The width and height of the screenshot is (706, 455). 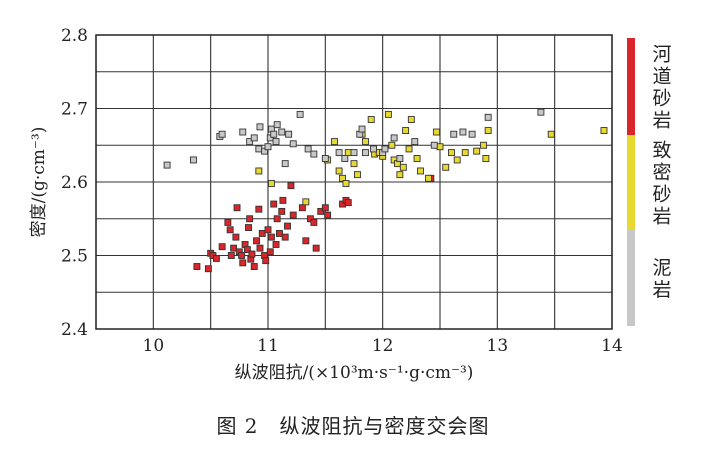 I want to click on x-axis-ticks: 10 11 12 13 14, so click(x=383, y=346).